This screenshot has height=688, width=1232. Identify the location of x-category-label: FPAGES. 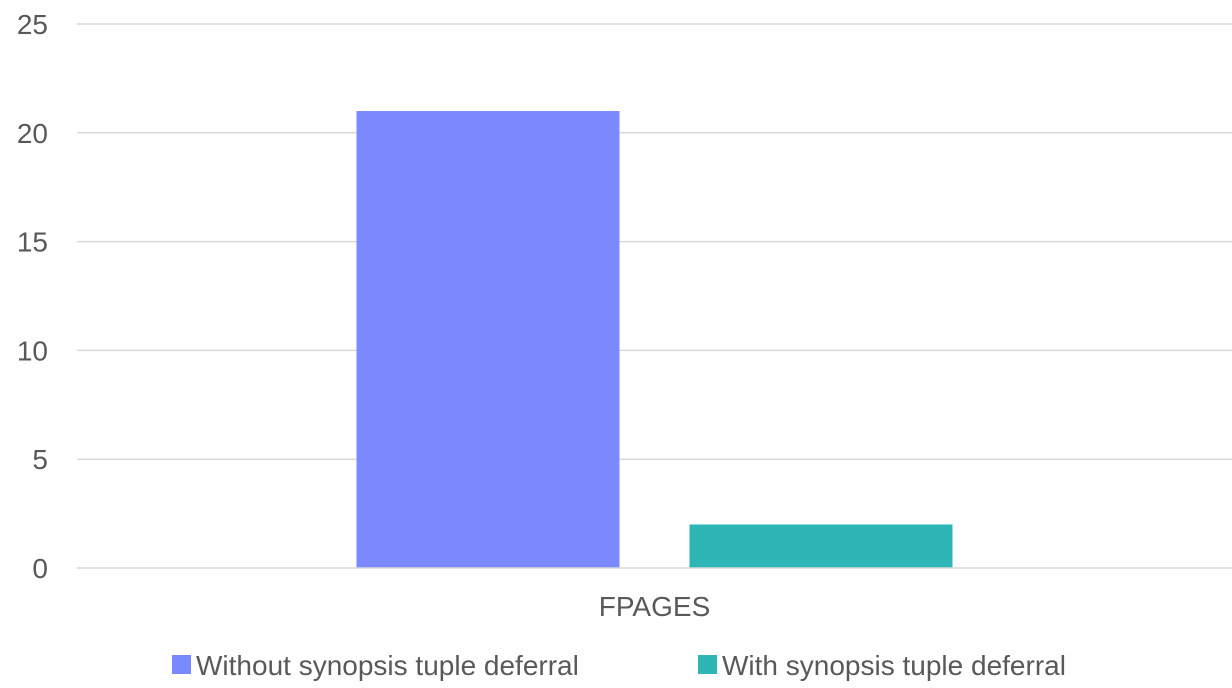
(655, 606).